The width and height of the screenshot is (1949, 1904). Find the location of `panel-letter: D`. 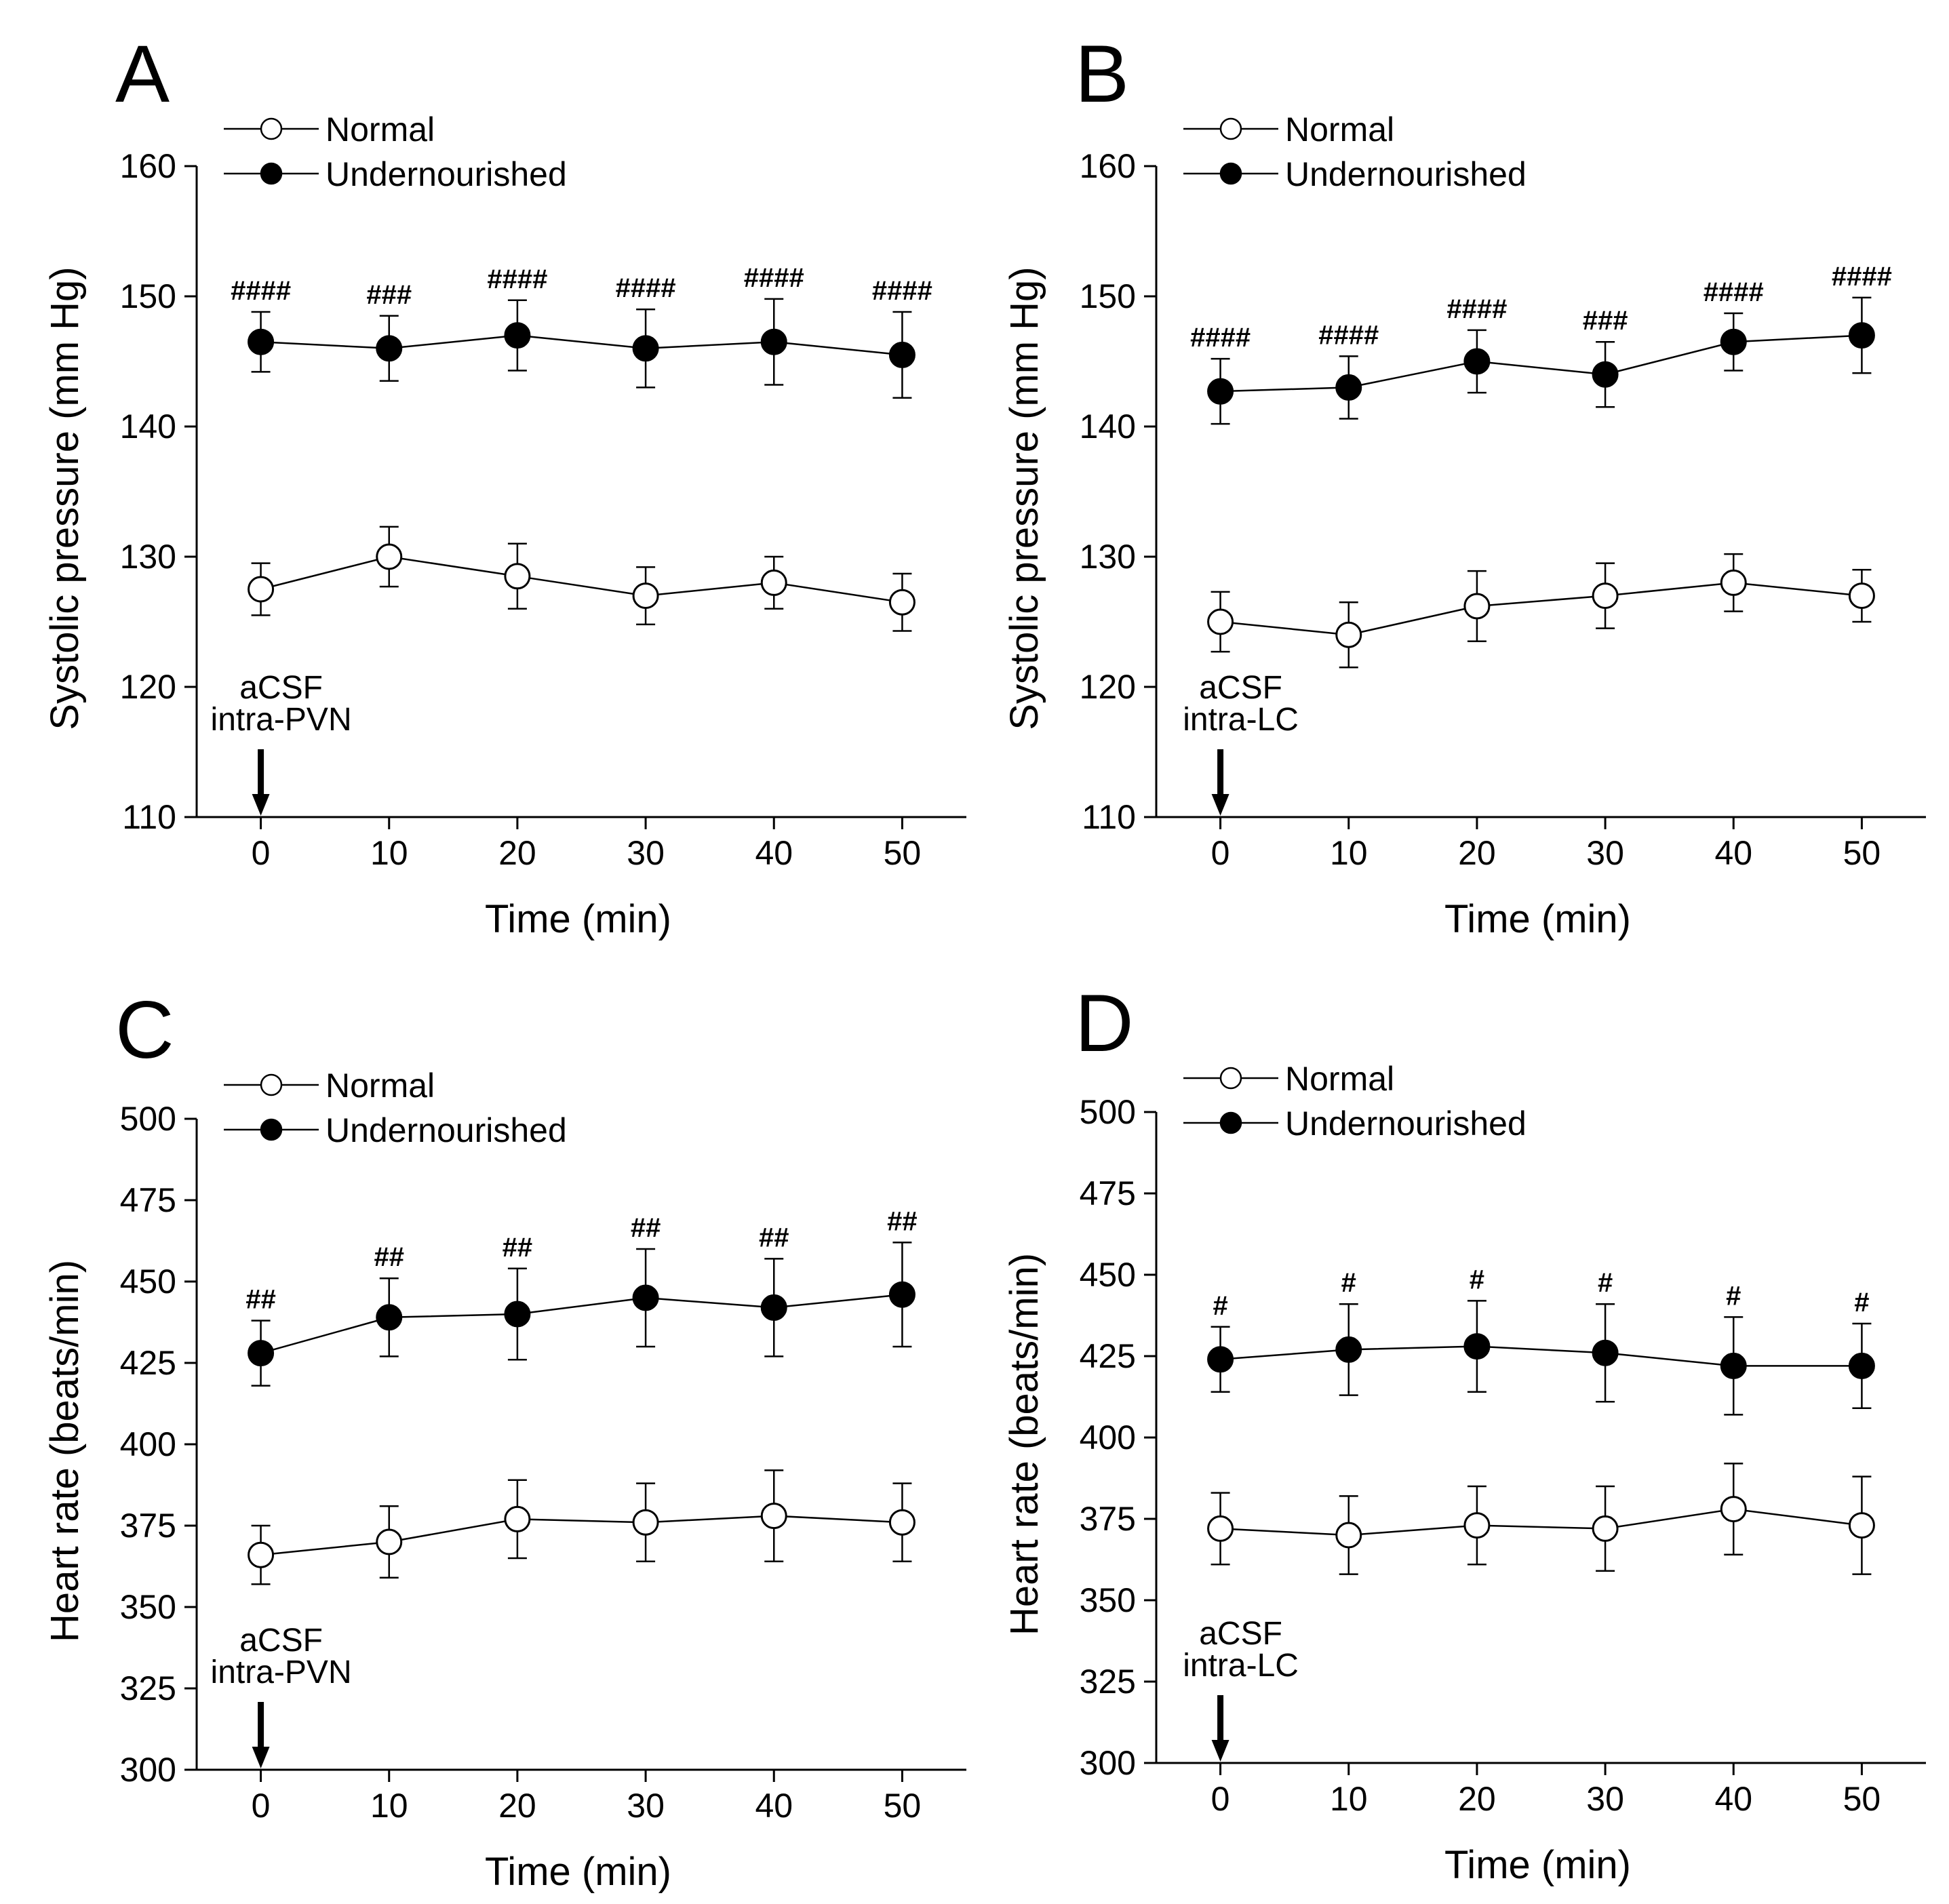

panel-letter: D is located at coordinates (1104, 1023).